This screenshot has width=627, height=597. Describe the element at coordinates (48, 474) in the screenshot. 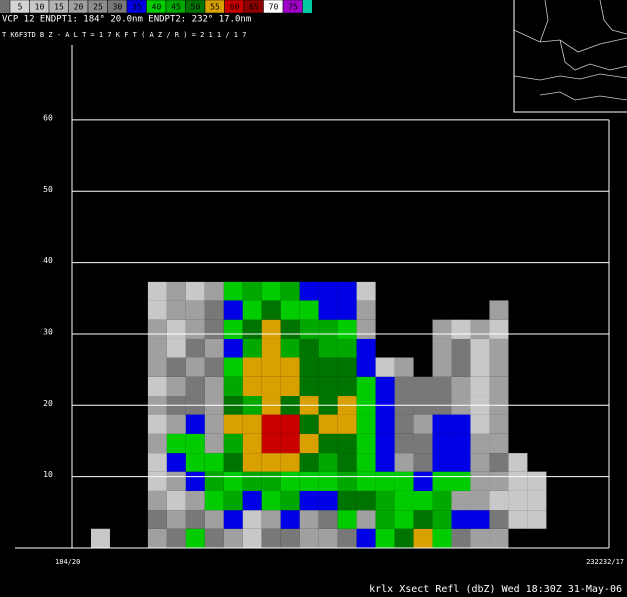

I see `y-tick-label: 10` at that location.